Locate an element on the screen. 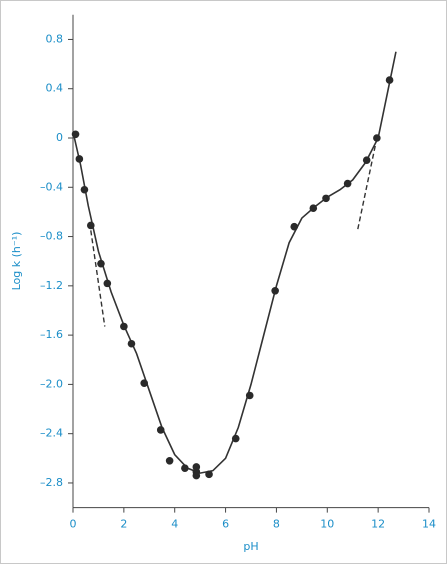  y-tick-label: 0.8 is located at coordinates (55, 38).